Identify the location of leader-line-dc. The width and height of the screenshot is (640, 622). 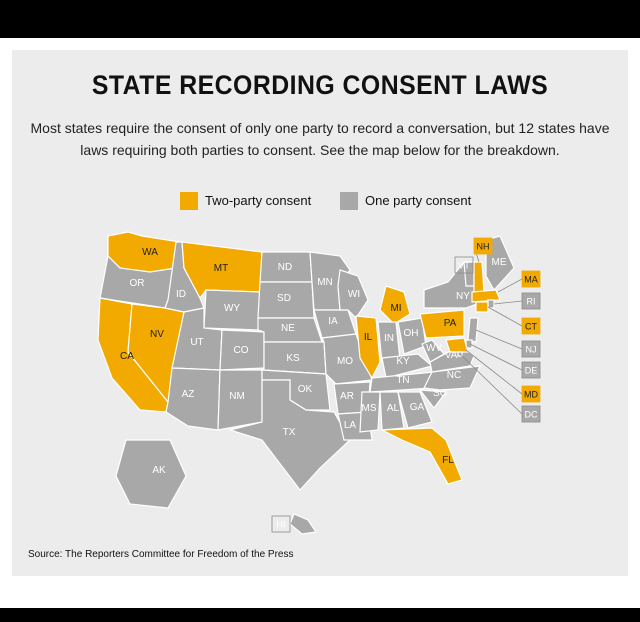
(491, 384).